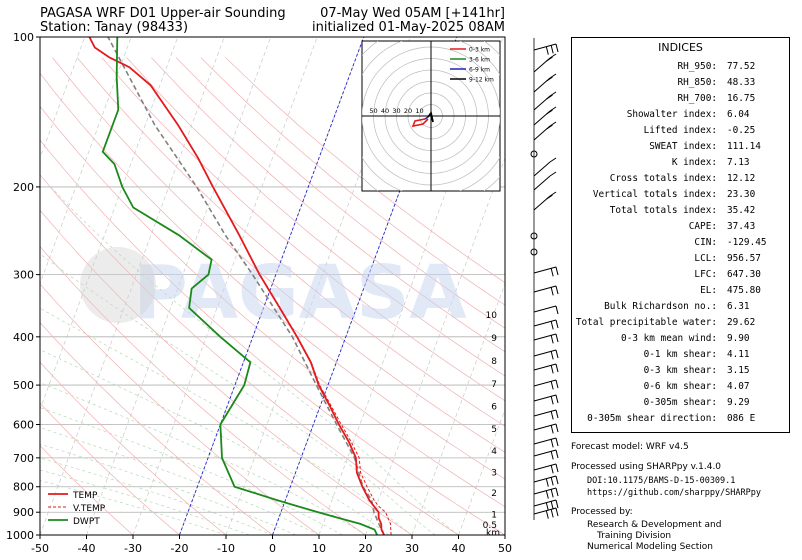  Describe the element at coordinates (663, 210) in the screenshot. I see `index-name: Total totals index:` at that location.